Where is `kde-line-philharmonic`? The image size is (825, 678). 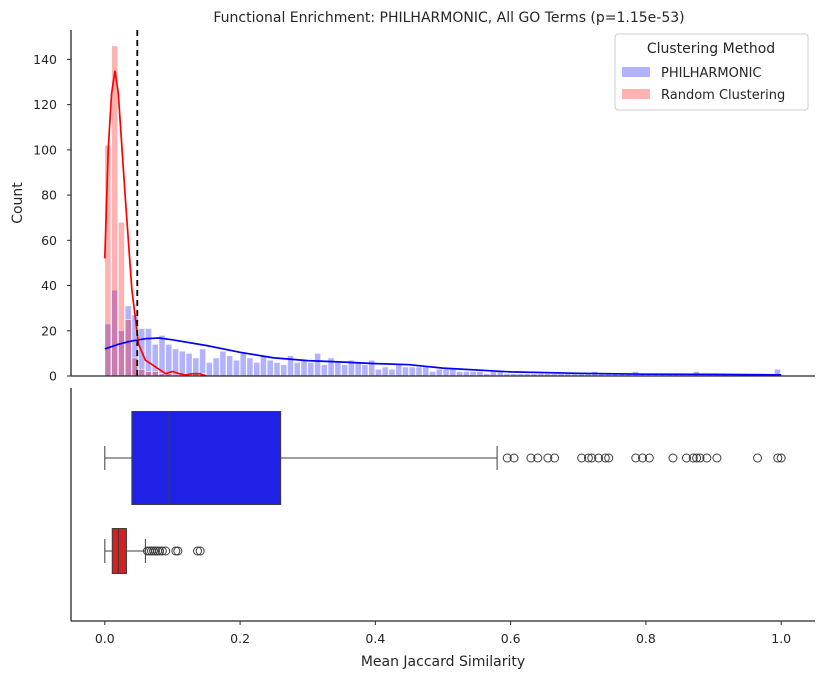 kde-line-philharmonic is located at coordinates (443, 356).